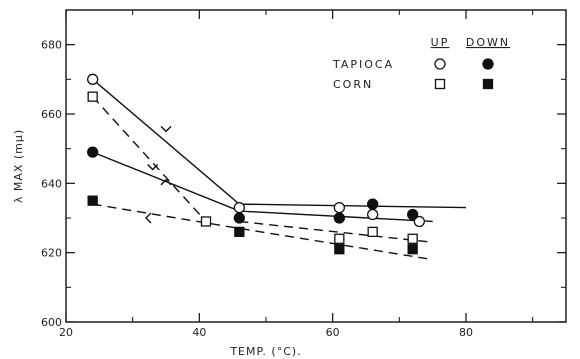  Describe the element at coordinates (440, 64) in the screenshot. I see `legend-marker-tapioca-up` at that location.